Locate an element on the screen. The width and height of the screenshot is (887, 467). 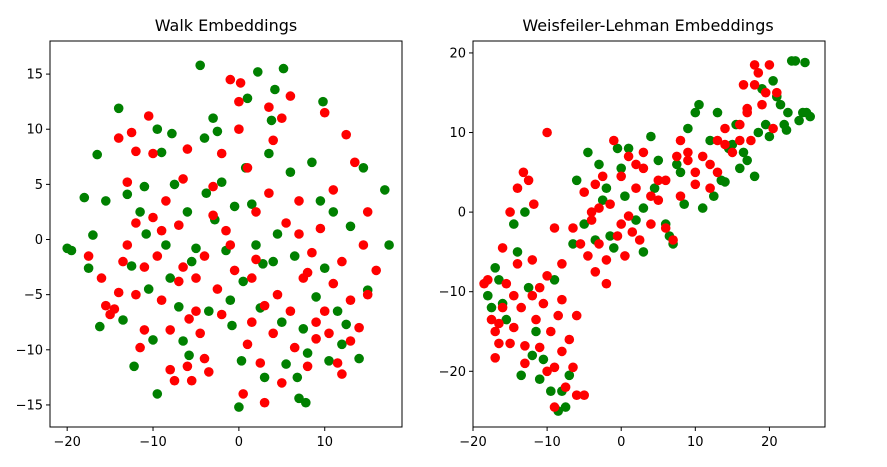
y-tick-label: 10 is located at coordinates (34, 130).